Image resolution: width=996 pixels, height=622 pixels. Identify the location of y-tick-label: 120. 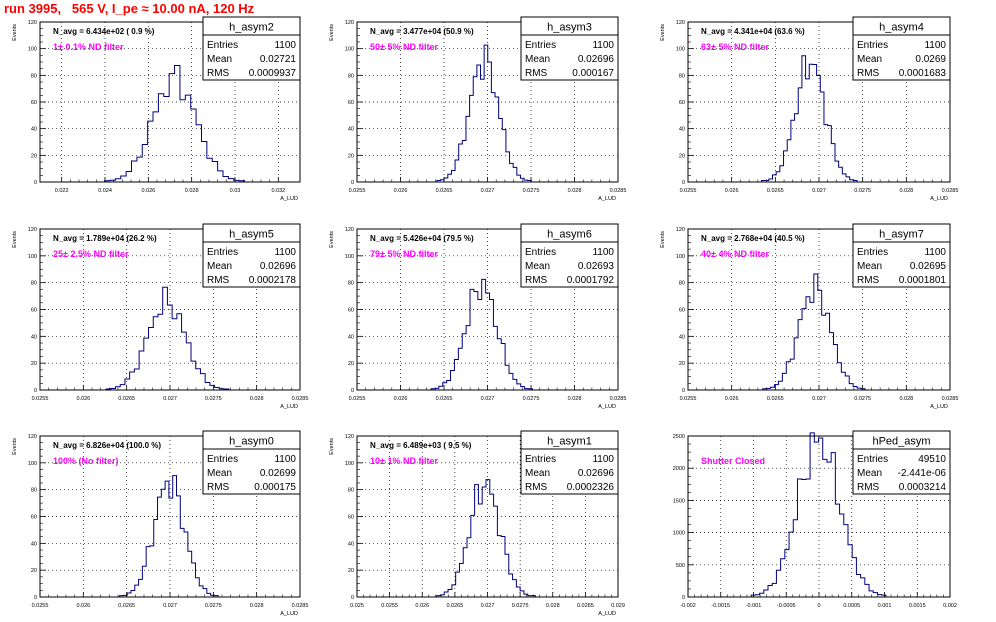
(32, 230).